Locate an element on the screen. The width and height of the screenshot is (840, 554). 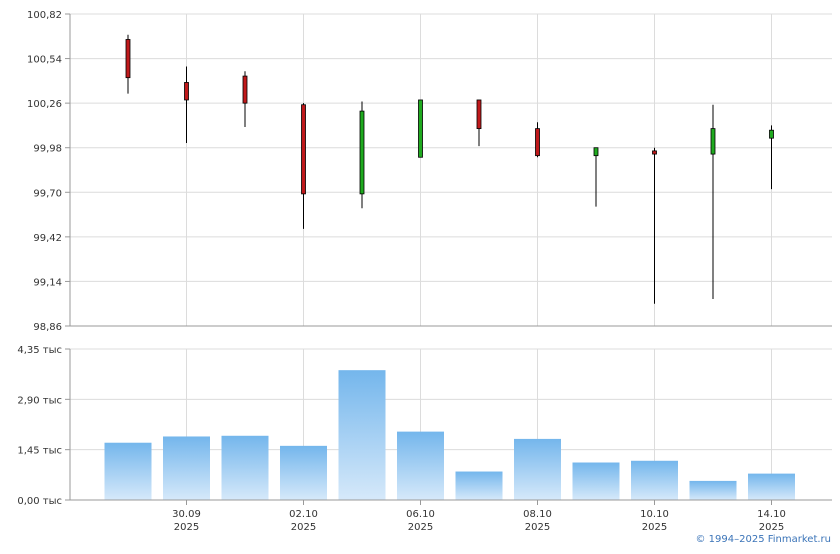
price-tick-label: 99,14 is located at coordinates (47, 282).